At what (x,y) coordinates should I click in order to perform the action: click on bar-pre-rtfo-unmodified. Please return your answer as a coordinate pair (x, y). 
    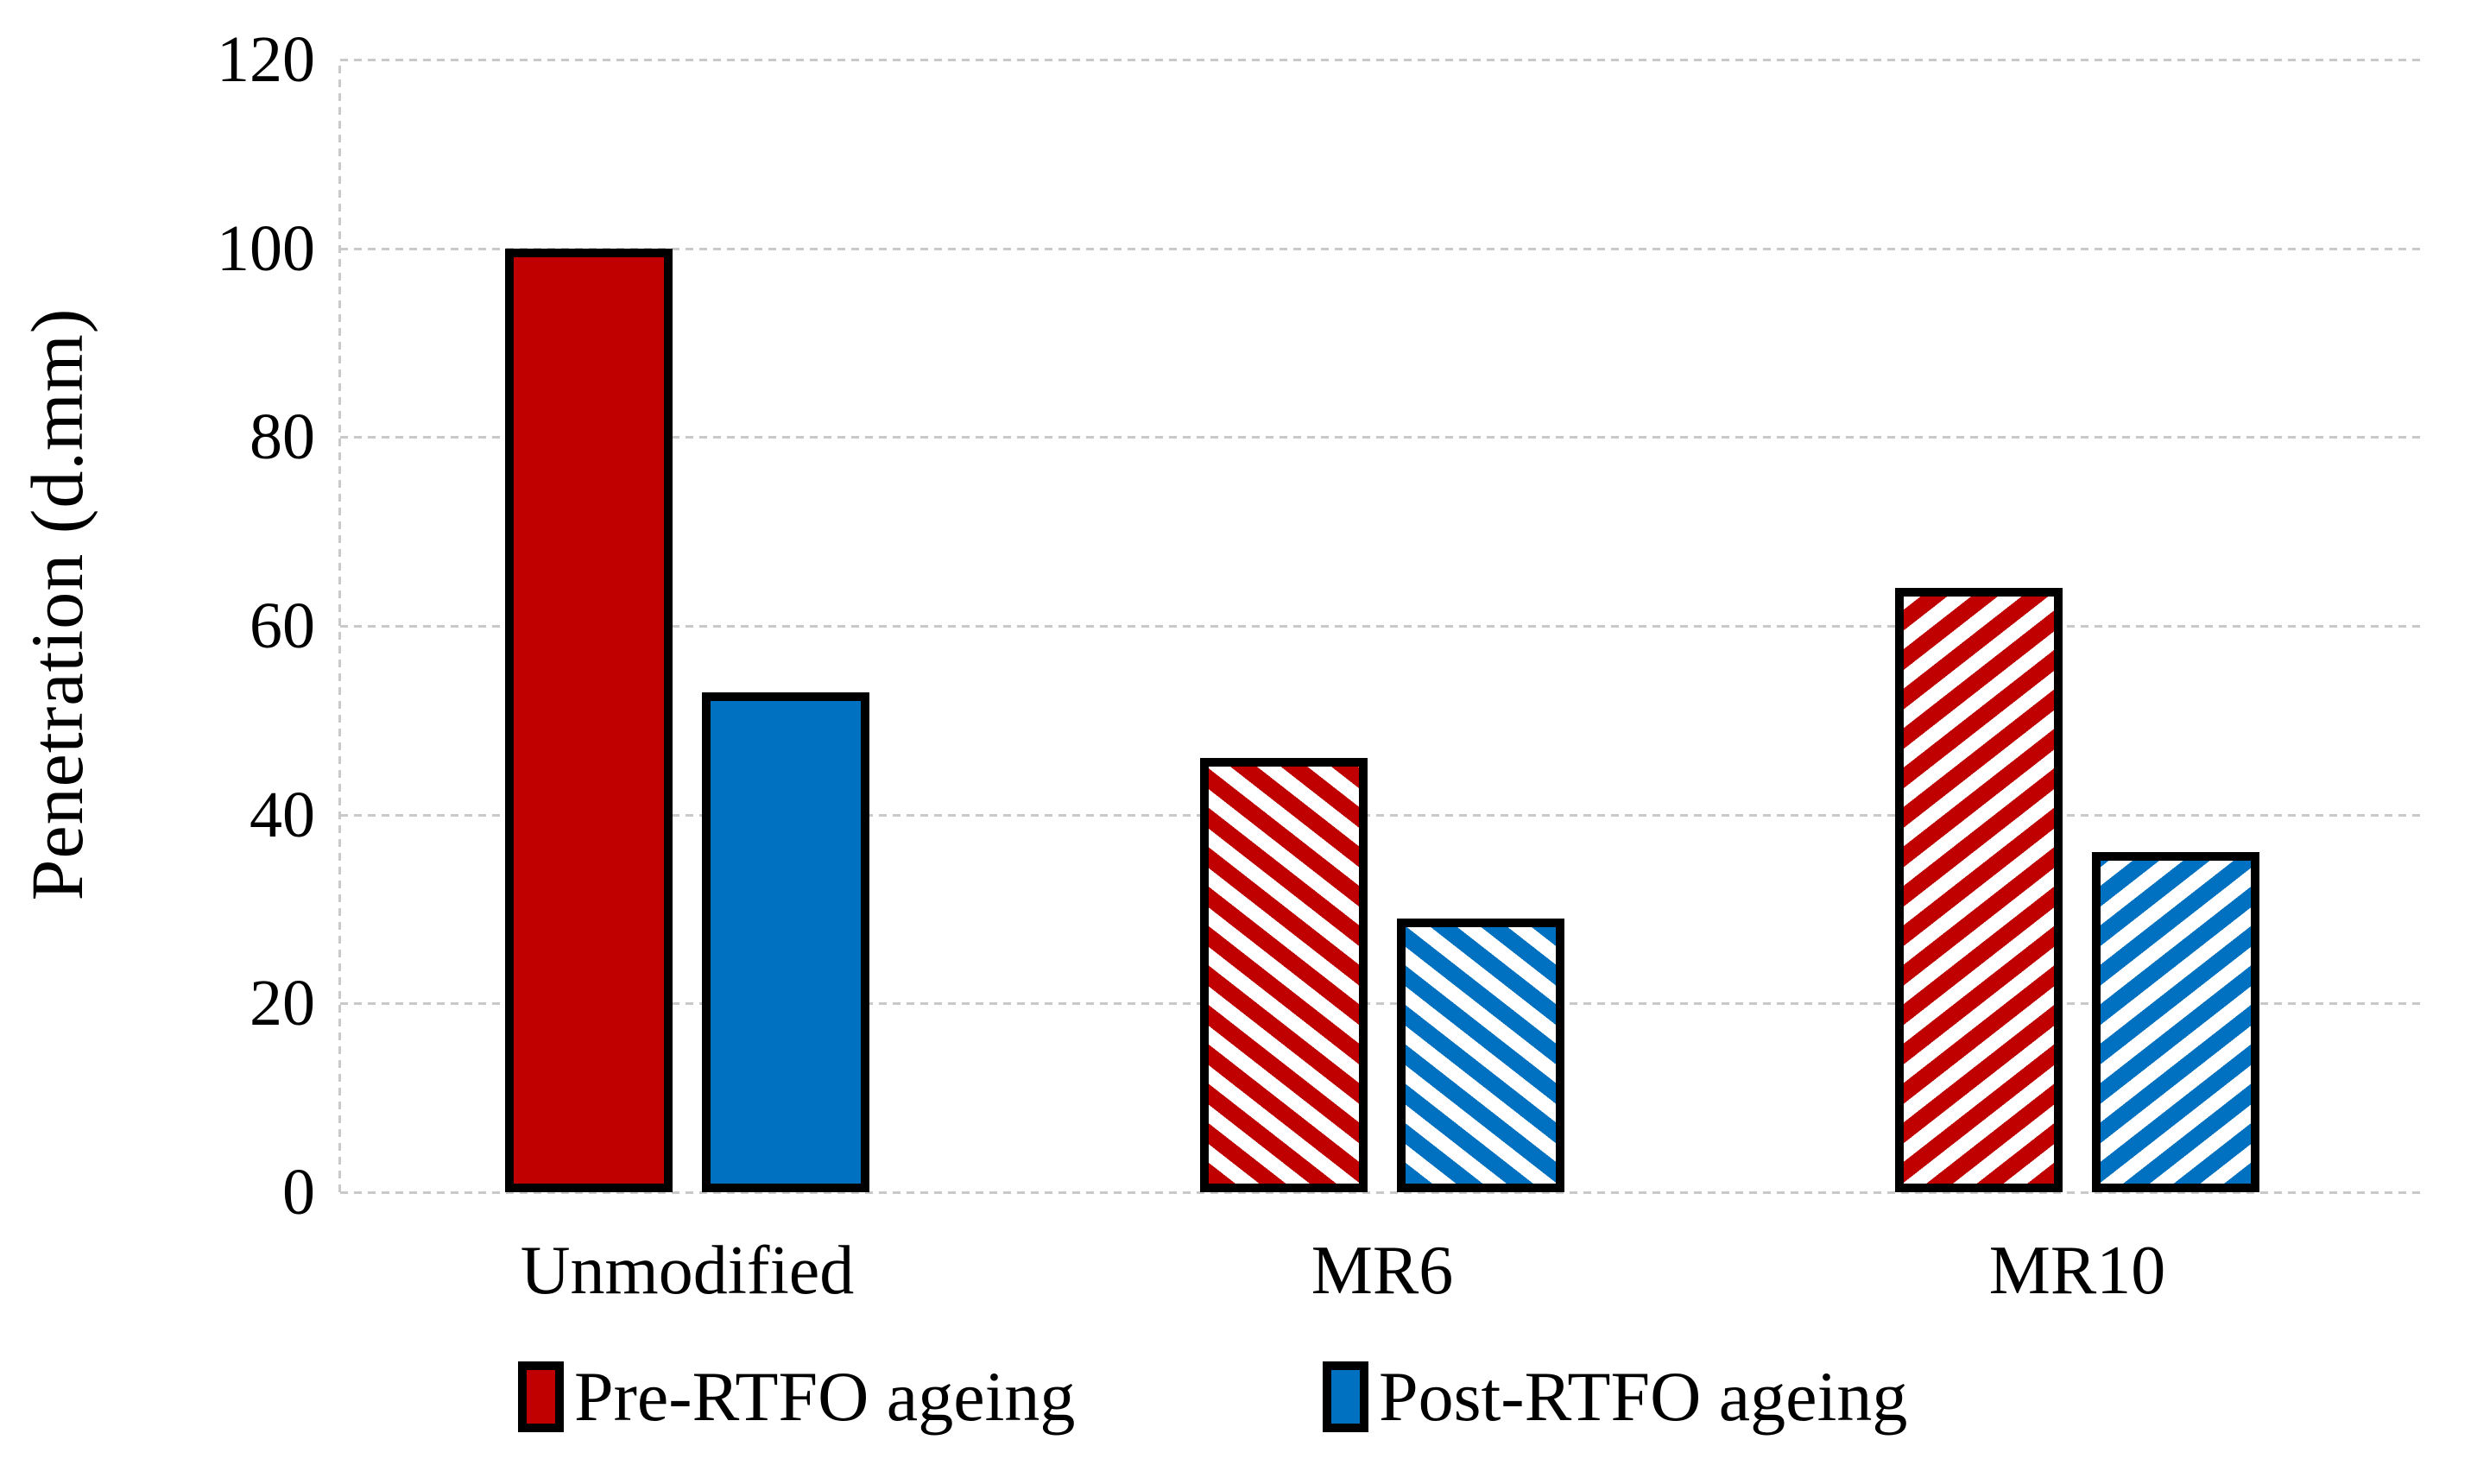
    Looking at the image, I should click on (589, 720).